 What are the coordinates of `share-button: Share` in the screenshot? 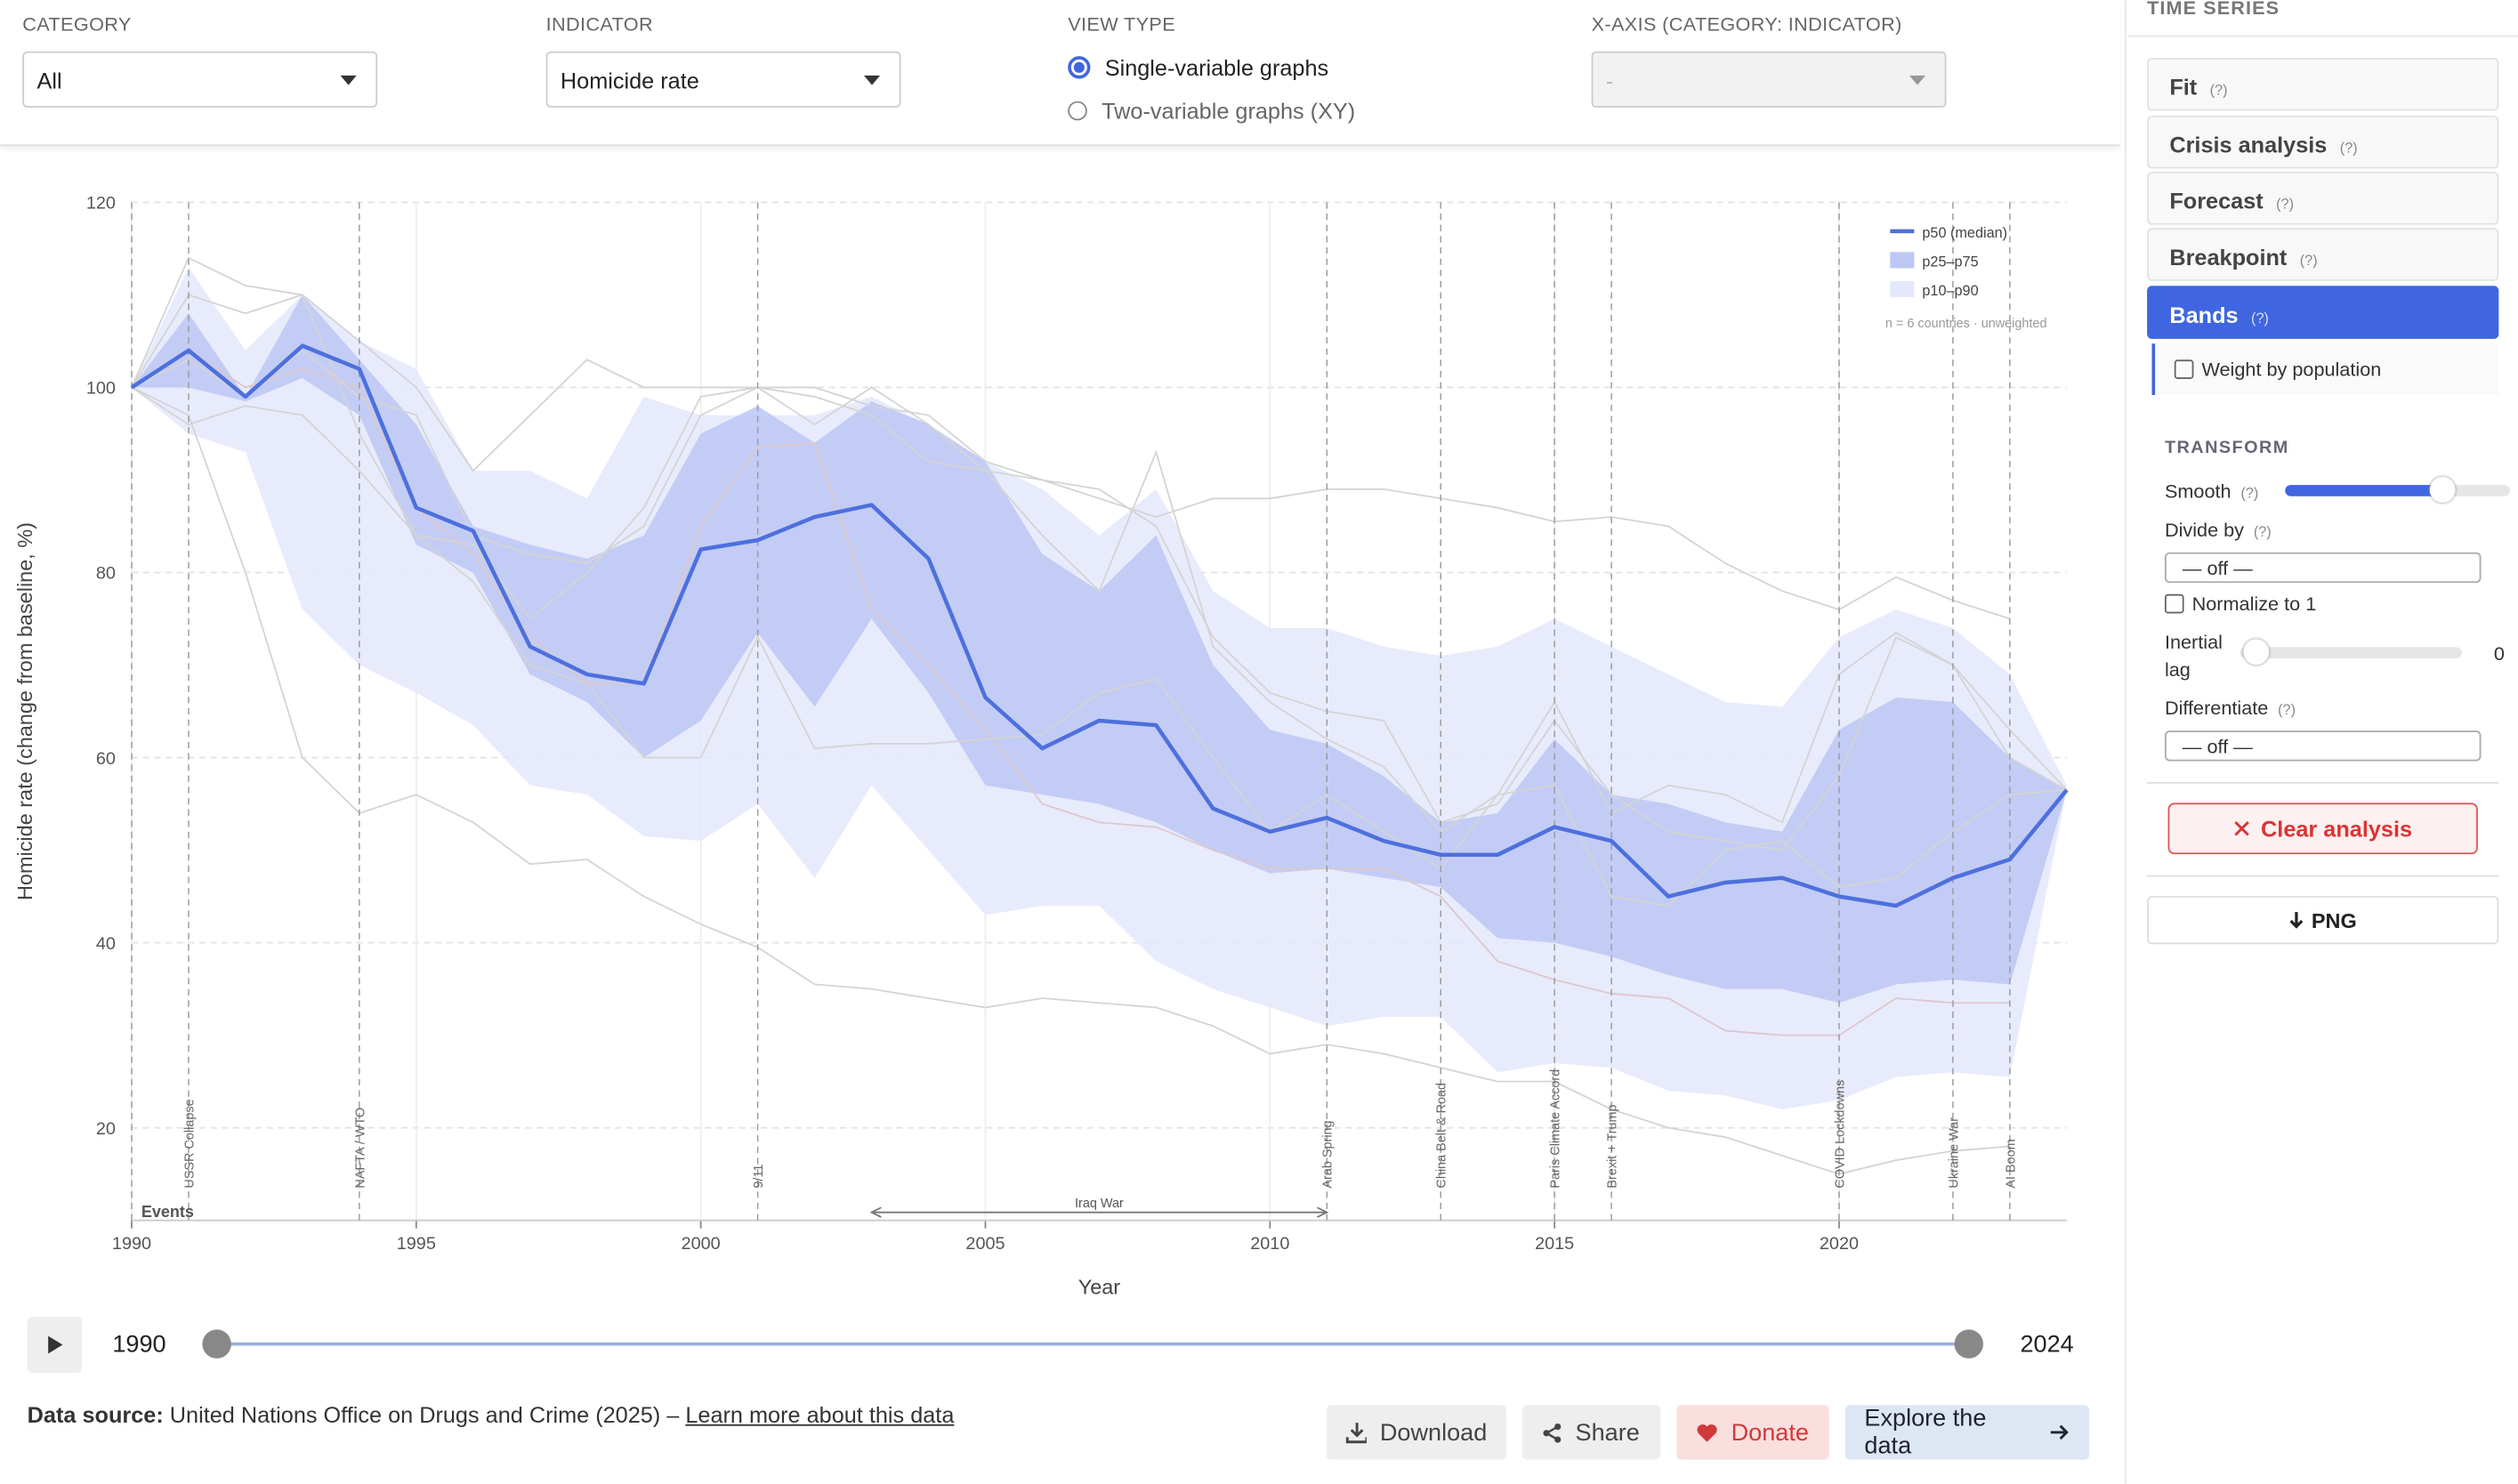 It's located at (1591, 1432).